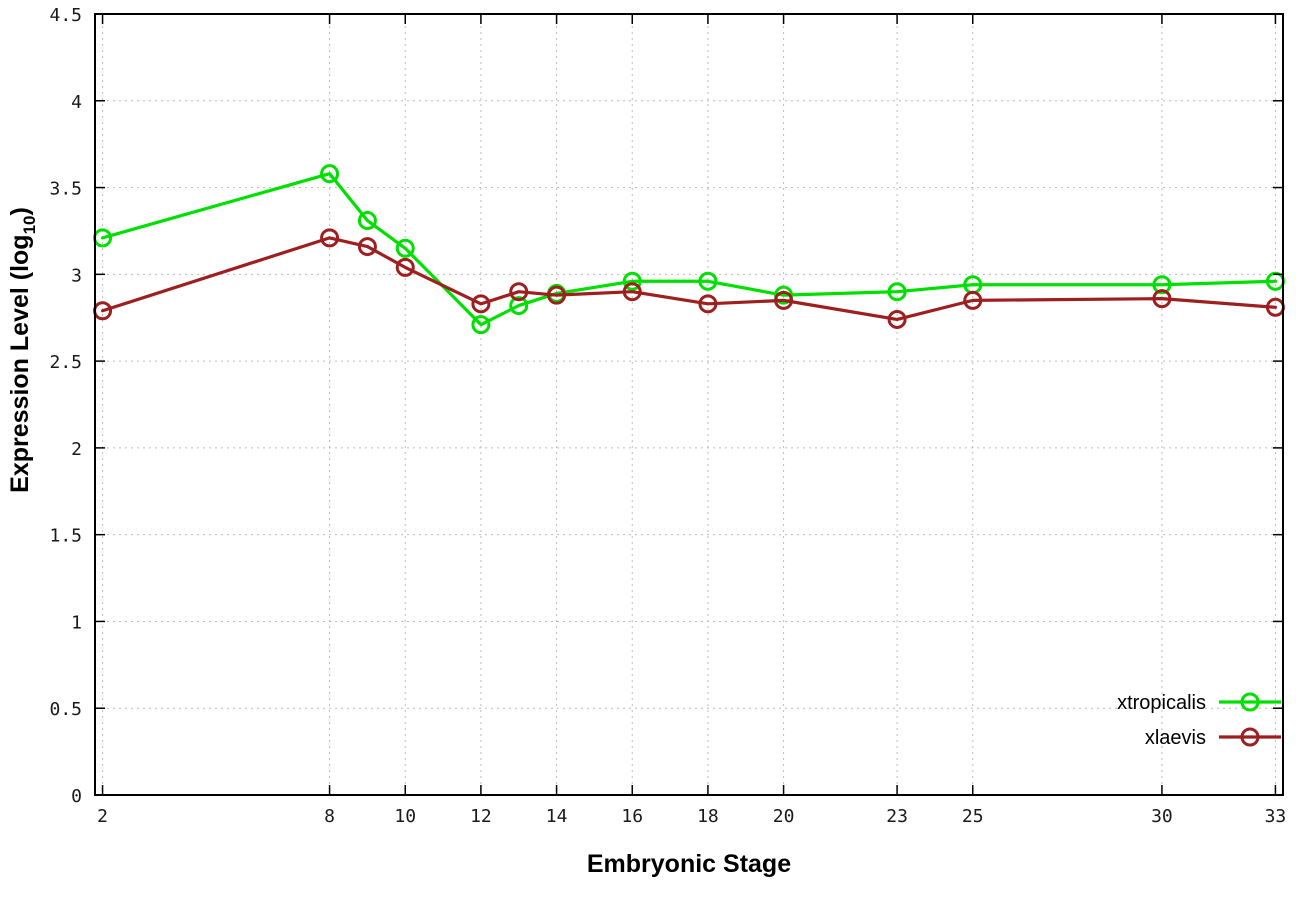 The width and height of the screenshot is (1296, 907). I want to click on x-tick-label: 18, so click(708, 816).